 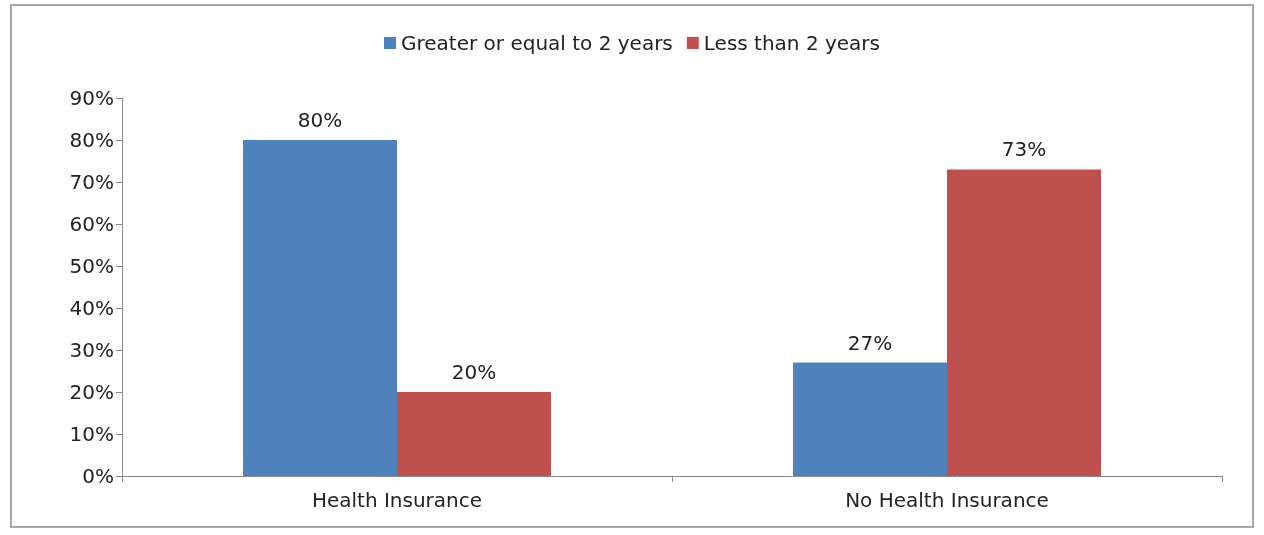 What do you see at coordinates (792, 43) in the screenshot?
I see `legend-label: Less than 2 years` at bounding box center [792, 43].